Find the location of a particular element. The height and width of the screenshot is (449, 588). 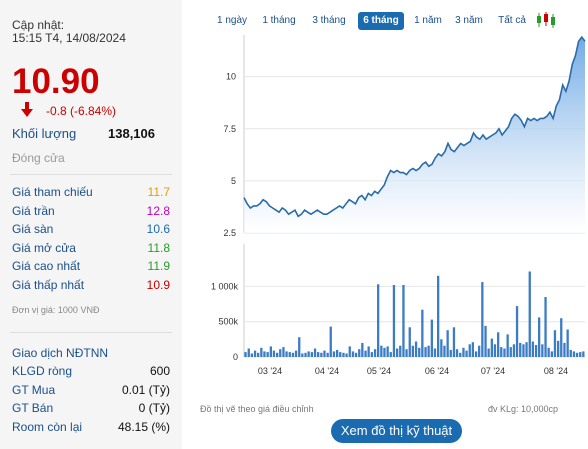

price-value: 12.8 is located at coordinates (158, 210).